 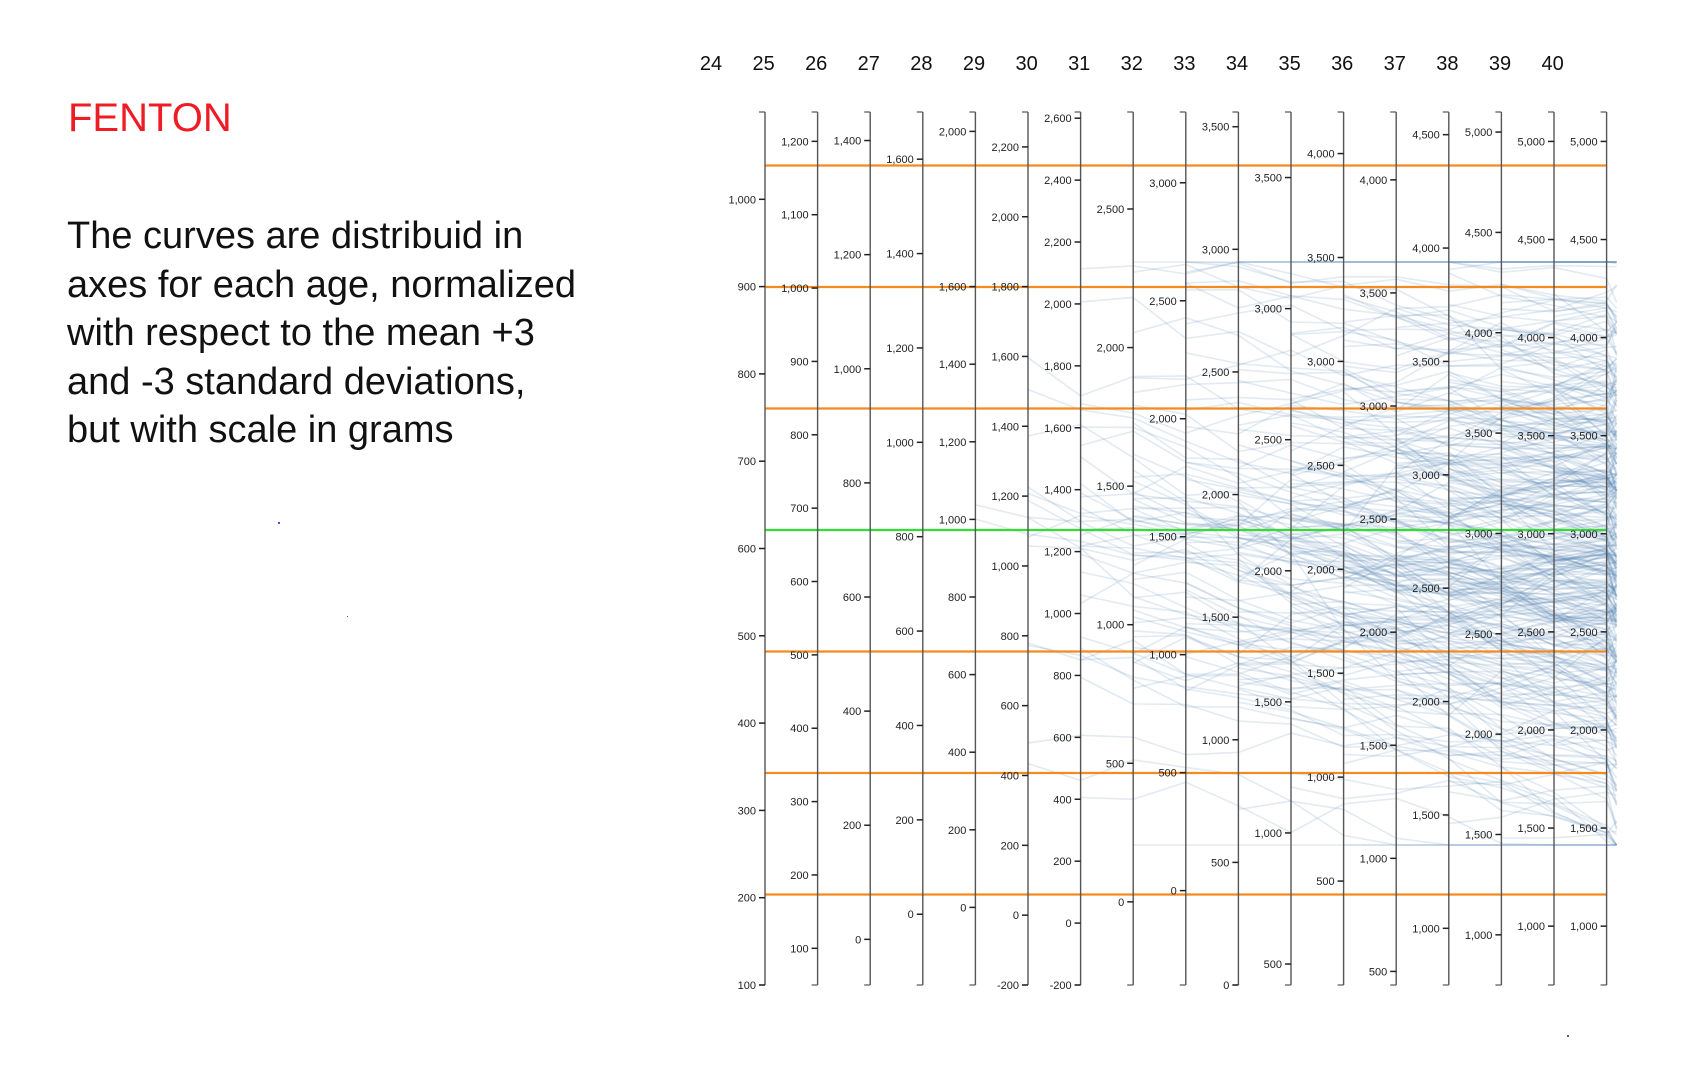 I want to click on age-label: 33, so click(x=1184, y=64).